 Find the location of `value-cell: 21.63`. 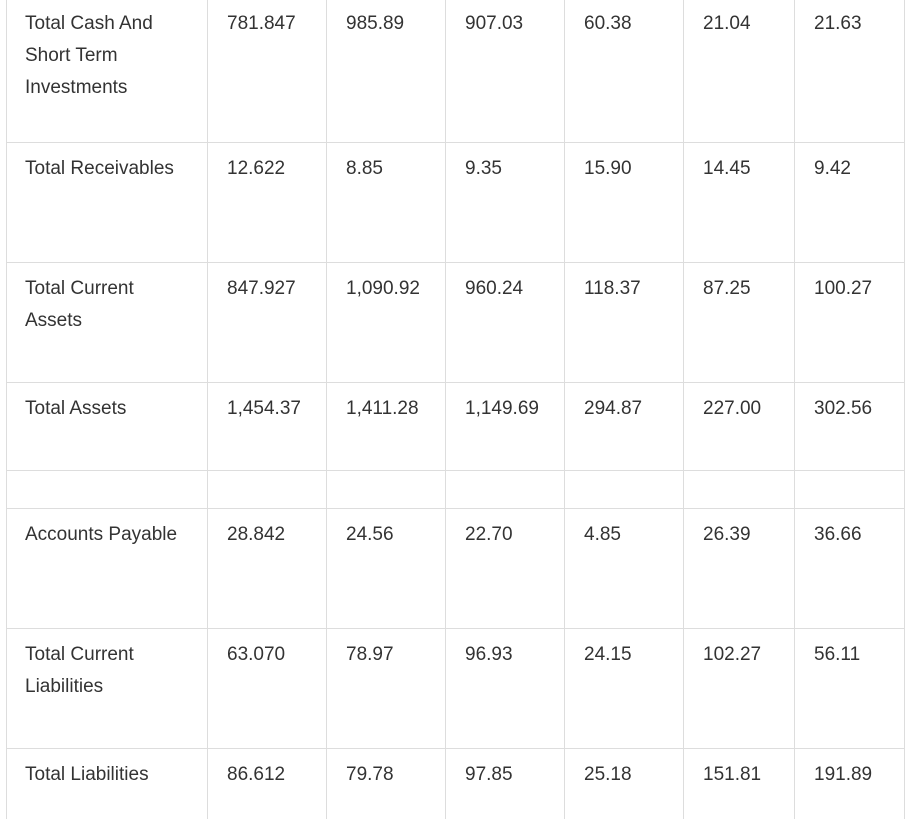

value-cell: 21.63 is located at coordinates (850, 71).